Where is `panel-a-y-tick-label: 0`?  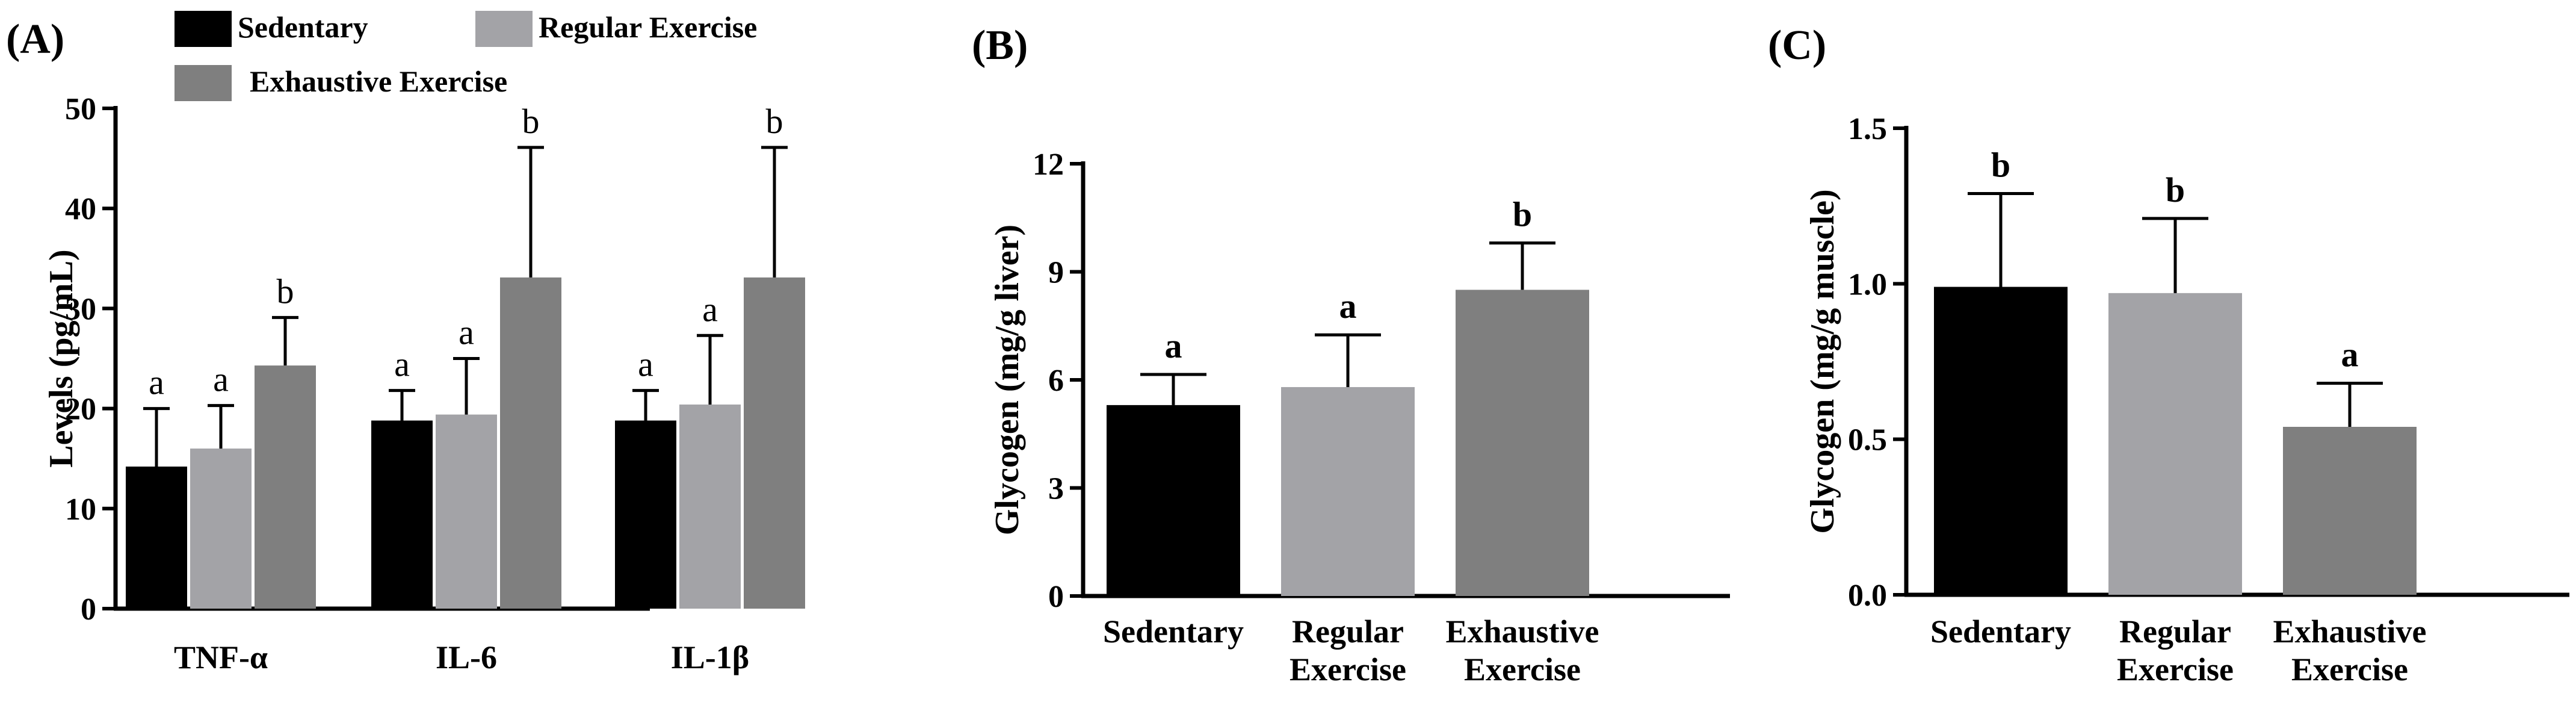
panel-a-y-tick-label: 0 is located at coordinates (88, 609).